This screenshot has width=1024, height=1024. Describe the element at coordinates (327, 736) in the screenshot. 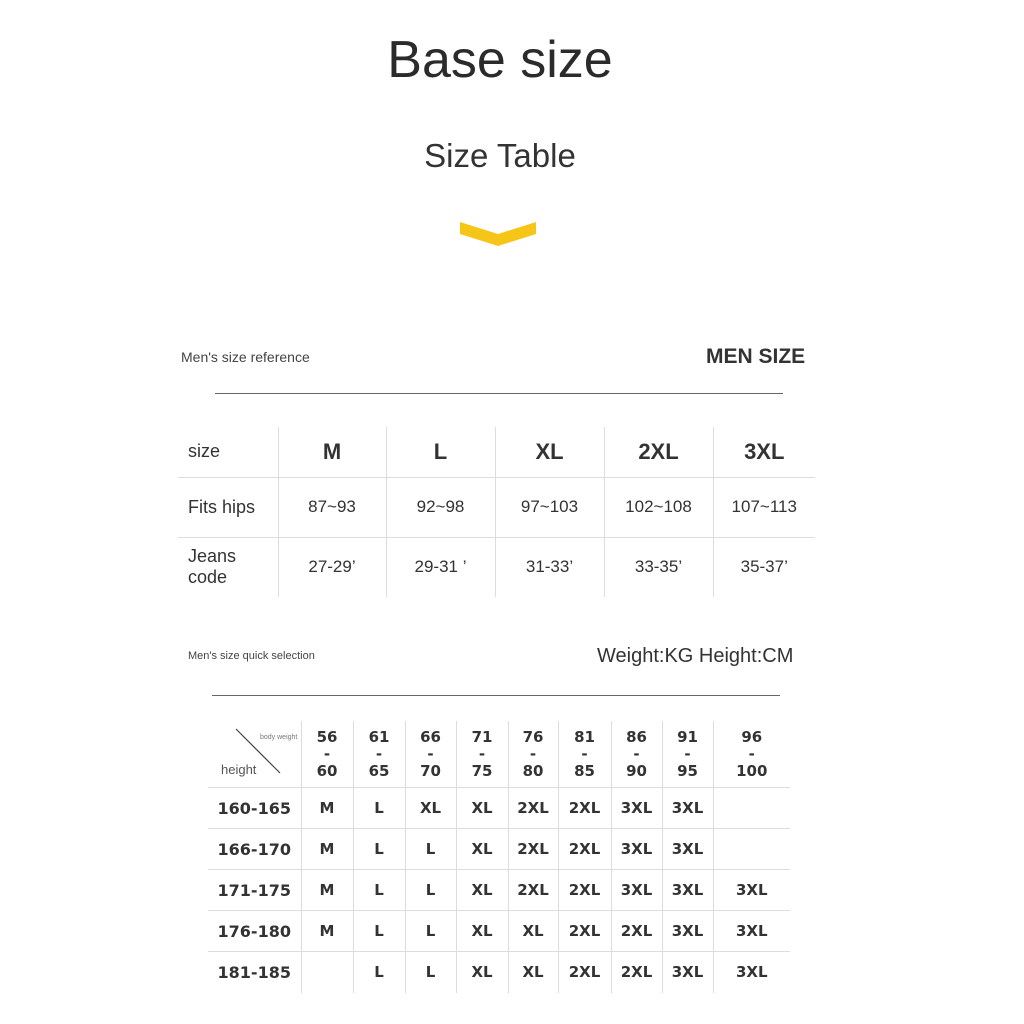

I see `weight-part: 56` at that location.